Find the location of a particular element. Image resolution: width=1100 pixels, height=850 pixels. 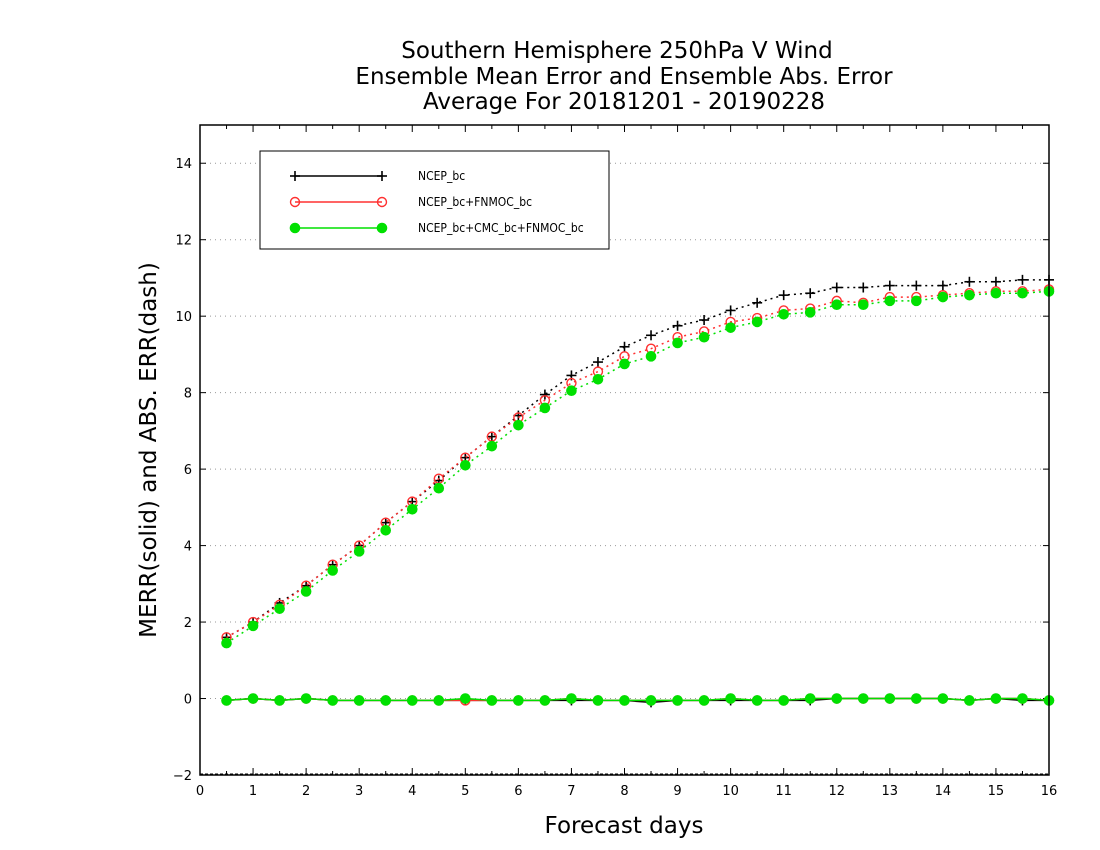

x-tick-label: 9 is located at coordinates (677, 791).